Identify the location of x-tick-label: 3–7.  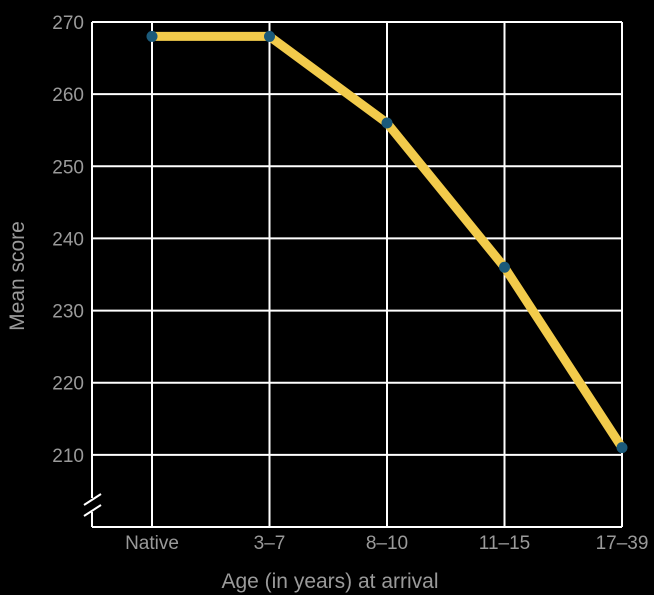
(270, 543).